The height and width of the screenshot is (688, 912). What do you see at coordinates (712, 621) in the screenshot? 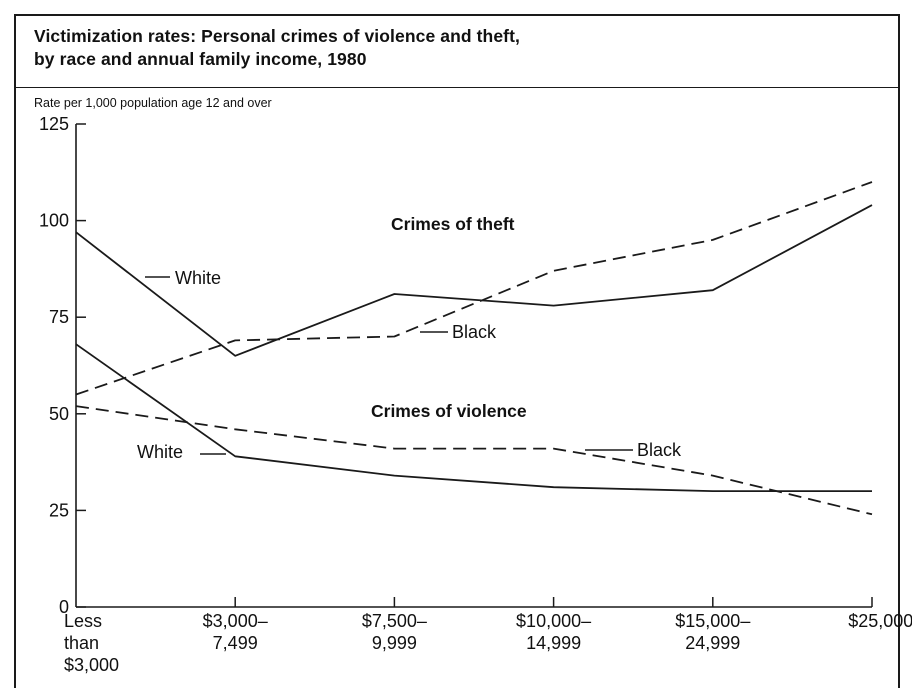
I see `x-tick-label-line: $15,000–` at bounding box center [712, 621].